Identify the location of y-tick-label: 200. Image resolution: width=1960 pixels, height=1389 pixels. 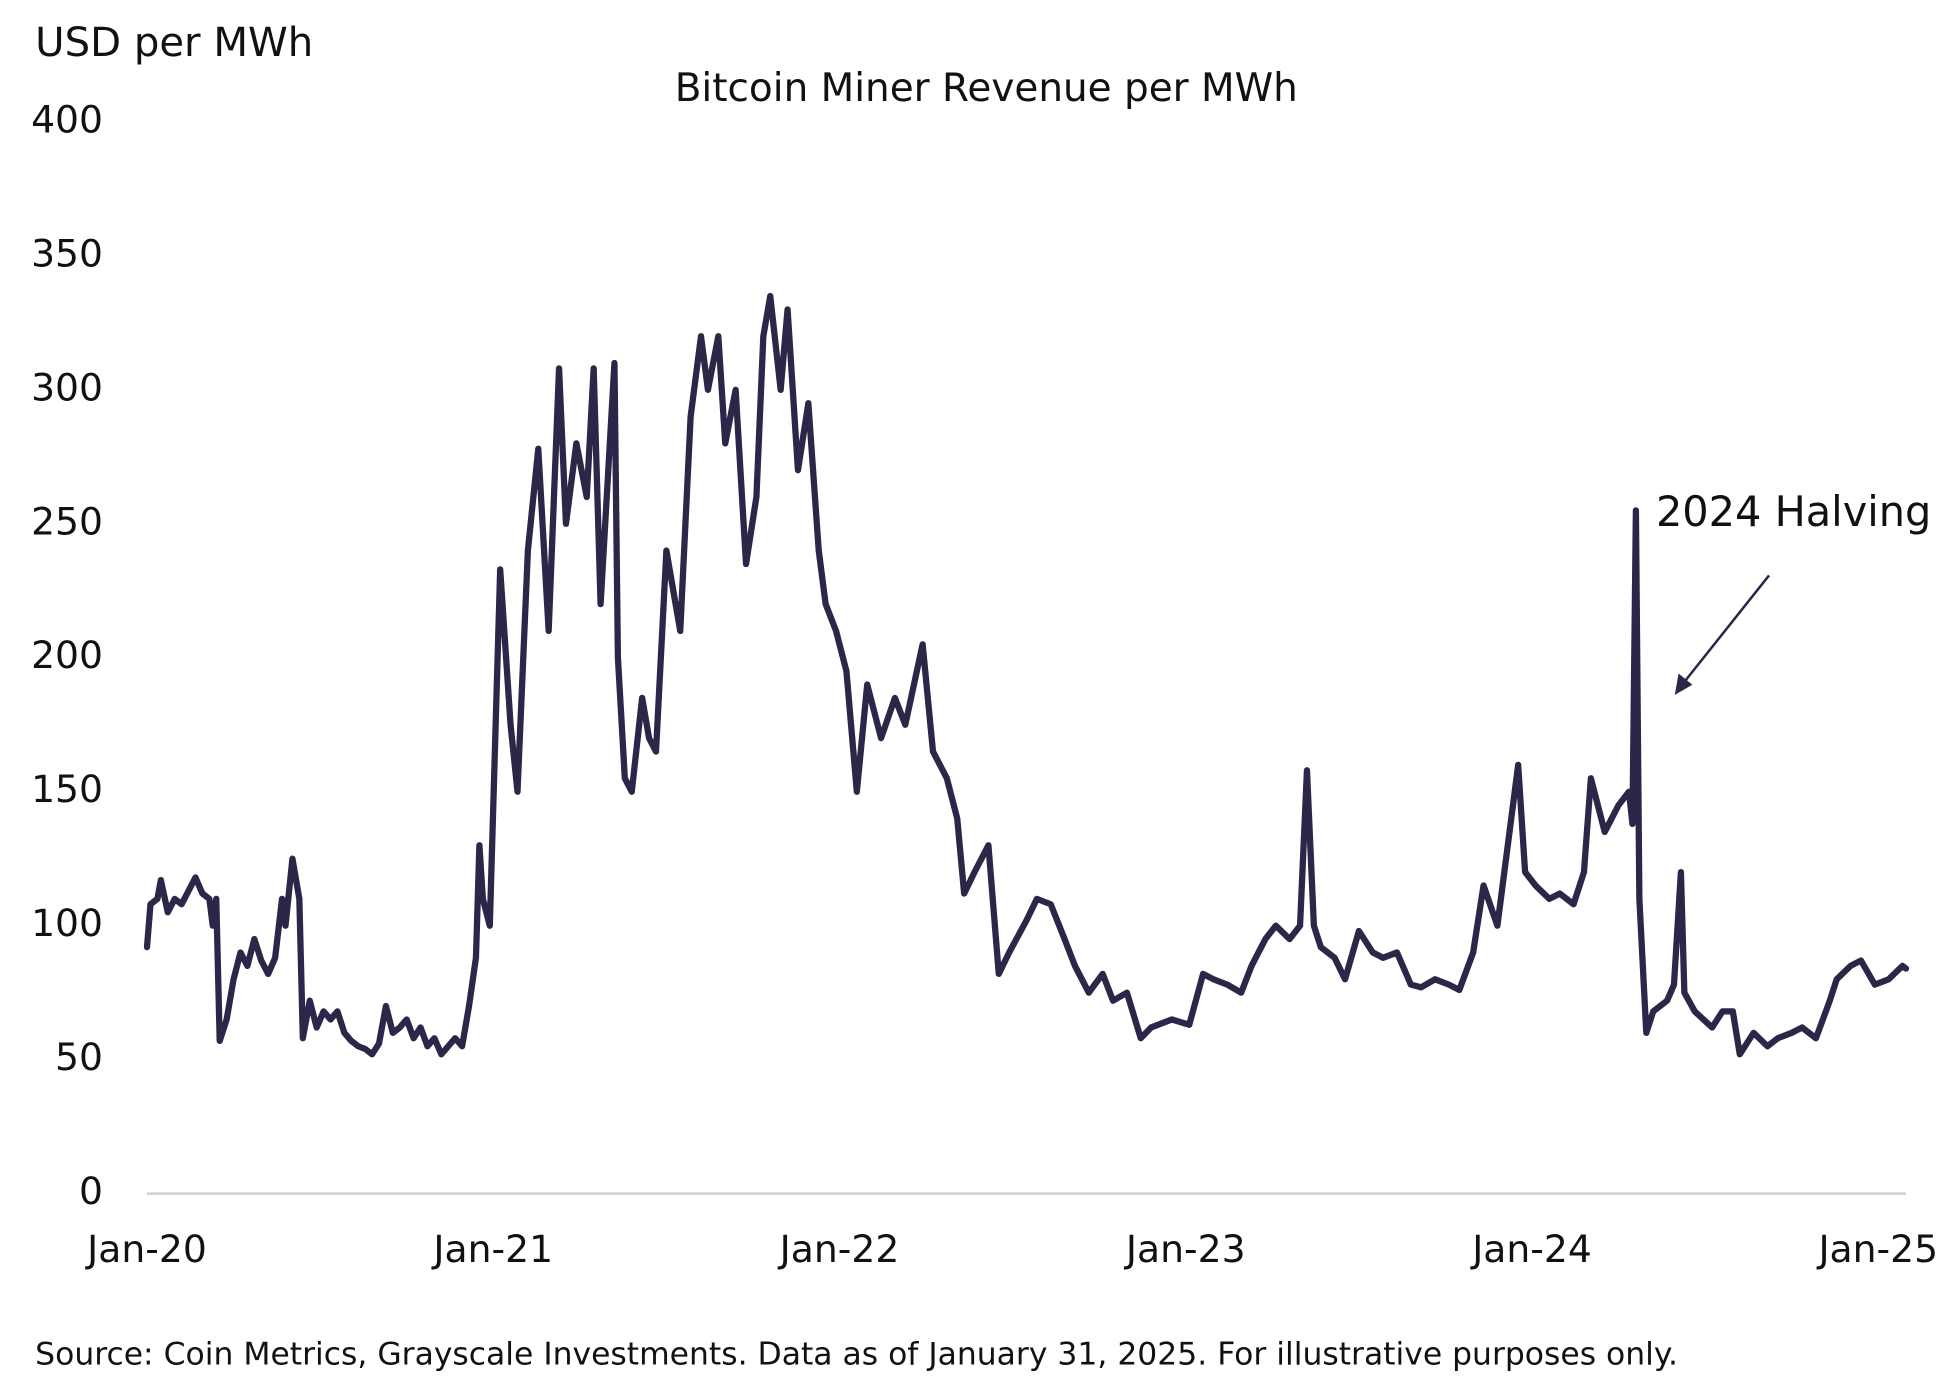
(67, 655).